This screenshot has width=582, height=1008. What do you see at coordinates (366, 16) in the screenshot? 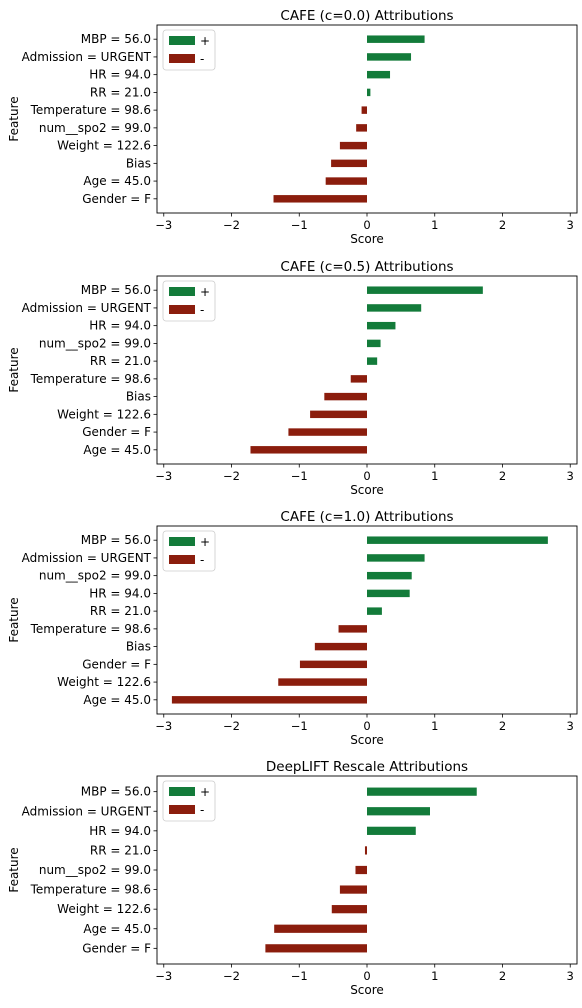
I see `chart-title: CAFE (c=0.0) Attributions` at bounding box center [366, 16].